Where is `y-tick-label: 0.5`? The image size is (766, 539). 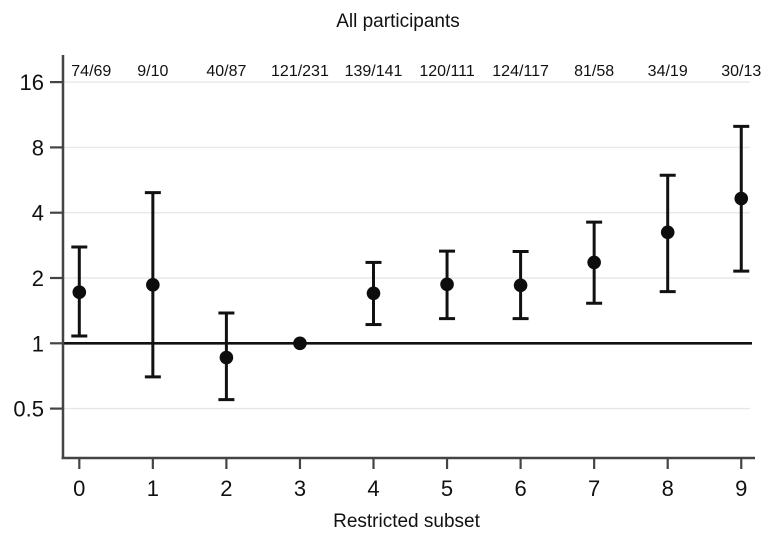 y-tick-label: 0.5 is located at coordinates (28, 409).